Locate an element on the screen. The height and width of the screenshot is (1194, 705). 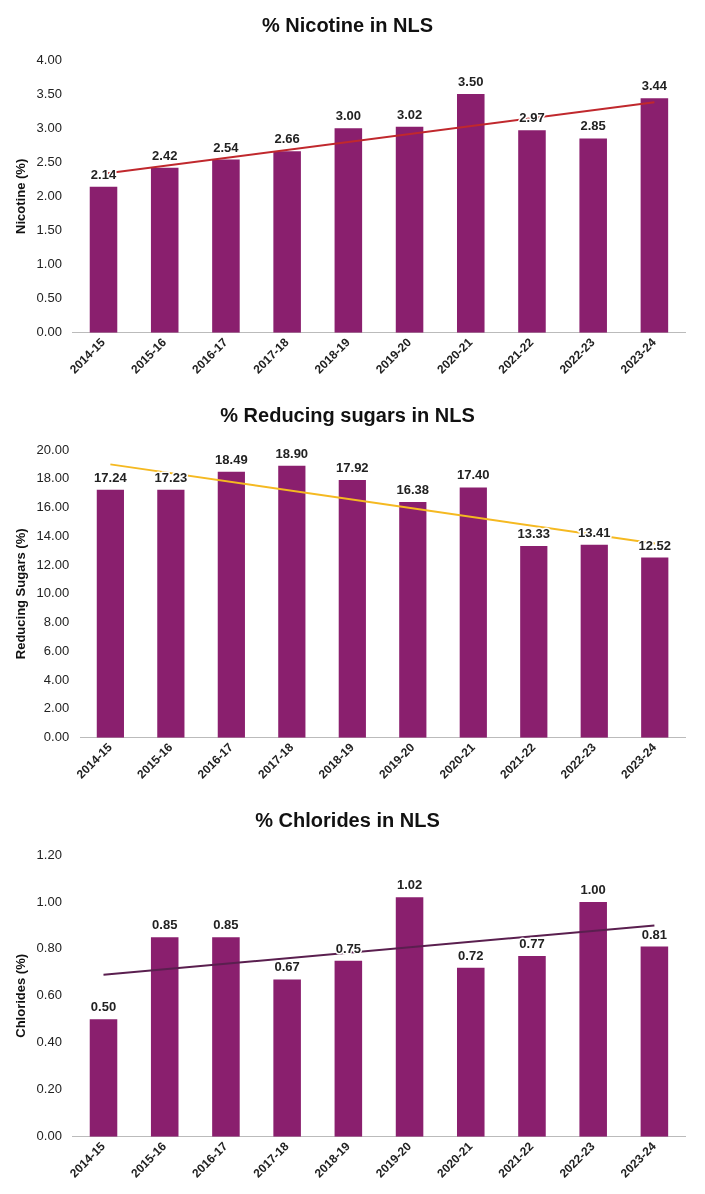
data-label: 0.75 is located at coordinates (348, 948).